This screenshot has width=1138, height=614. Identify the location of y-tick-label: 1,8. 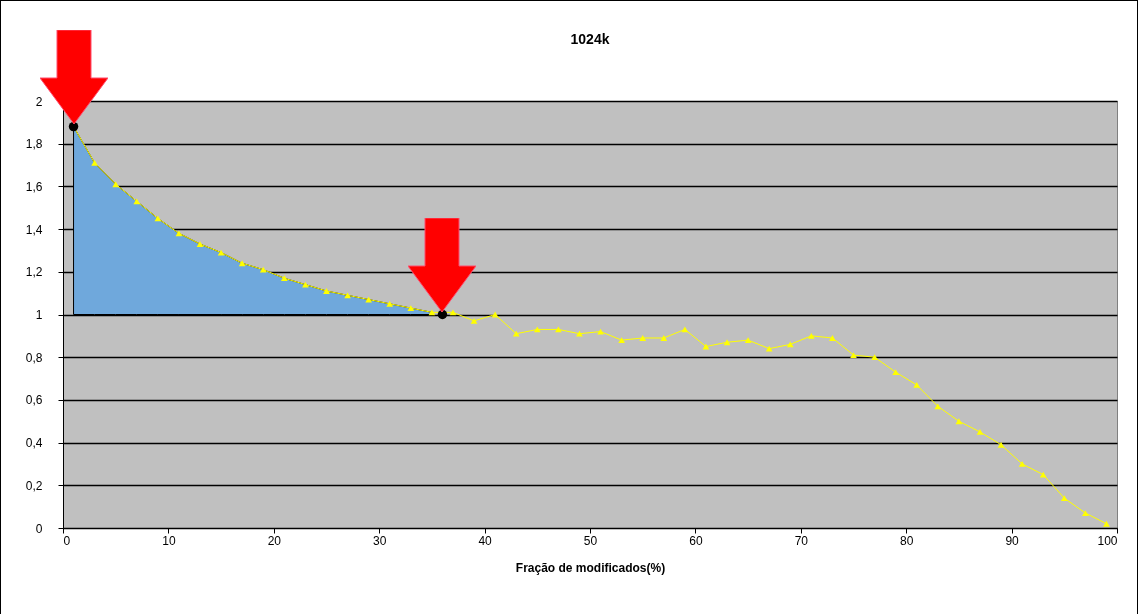
(34, 144).